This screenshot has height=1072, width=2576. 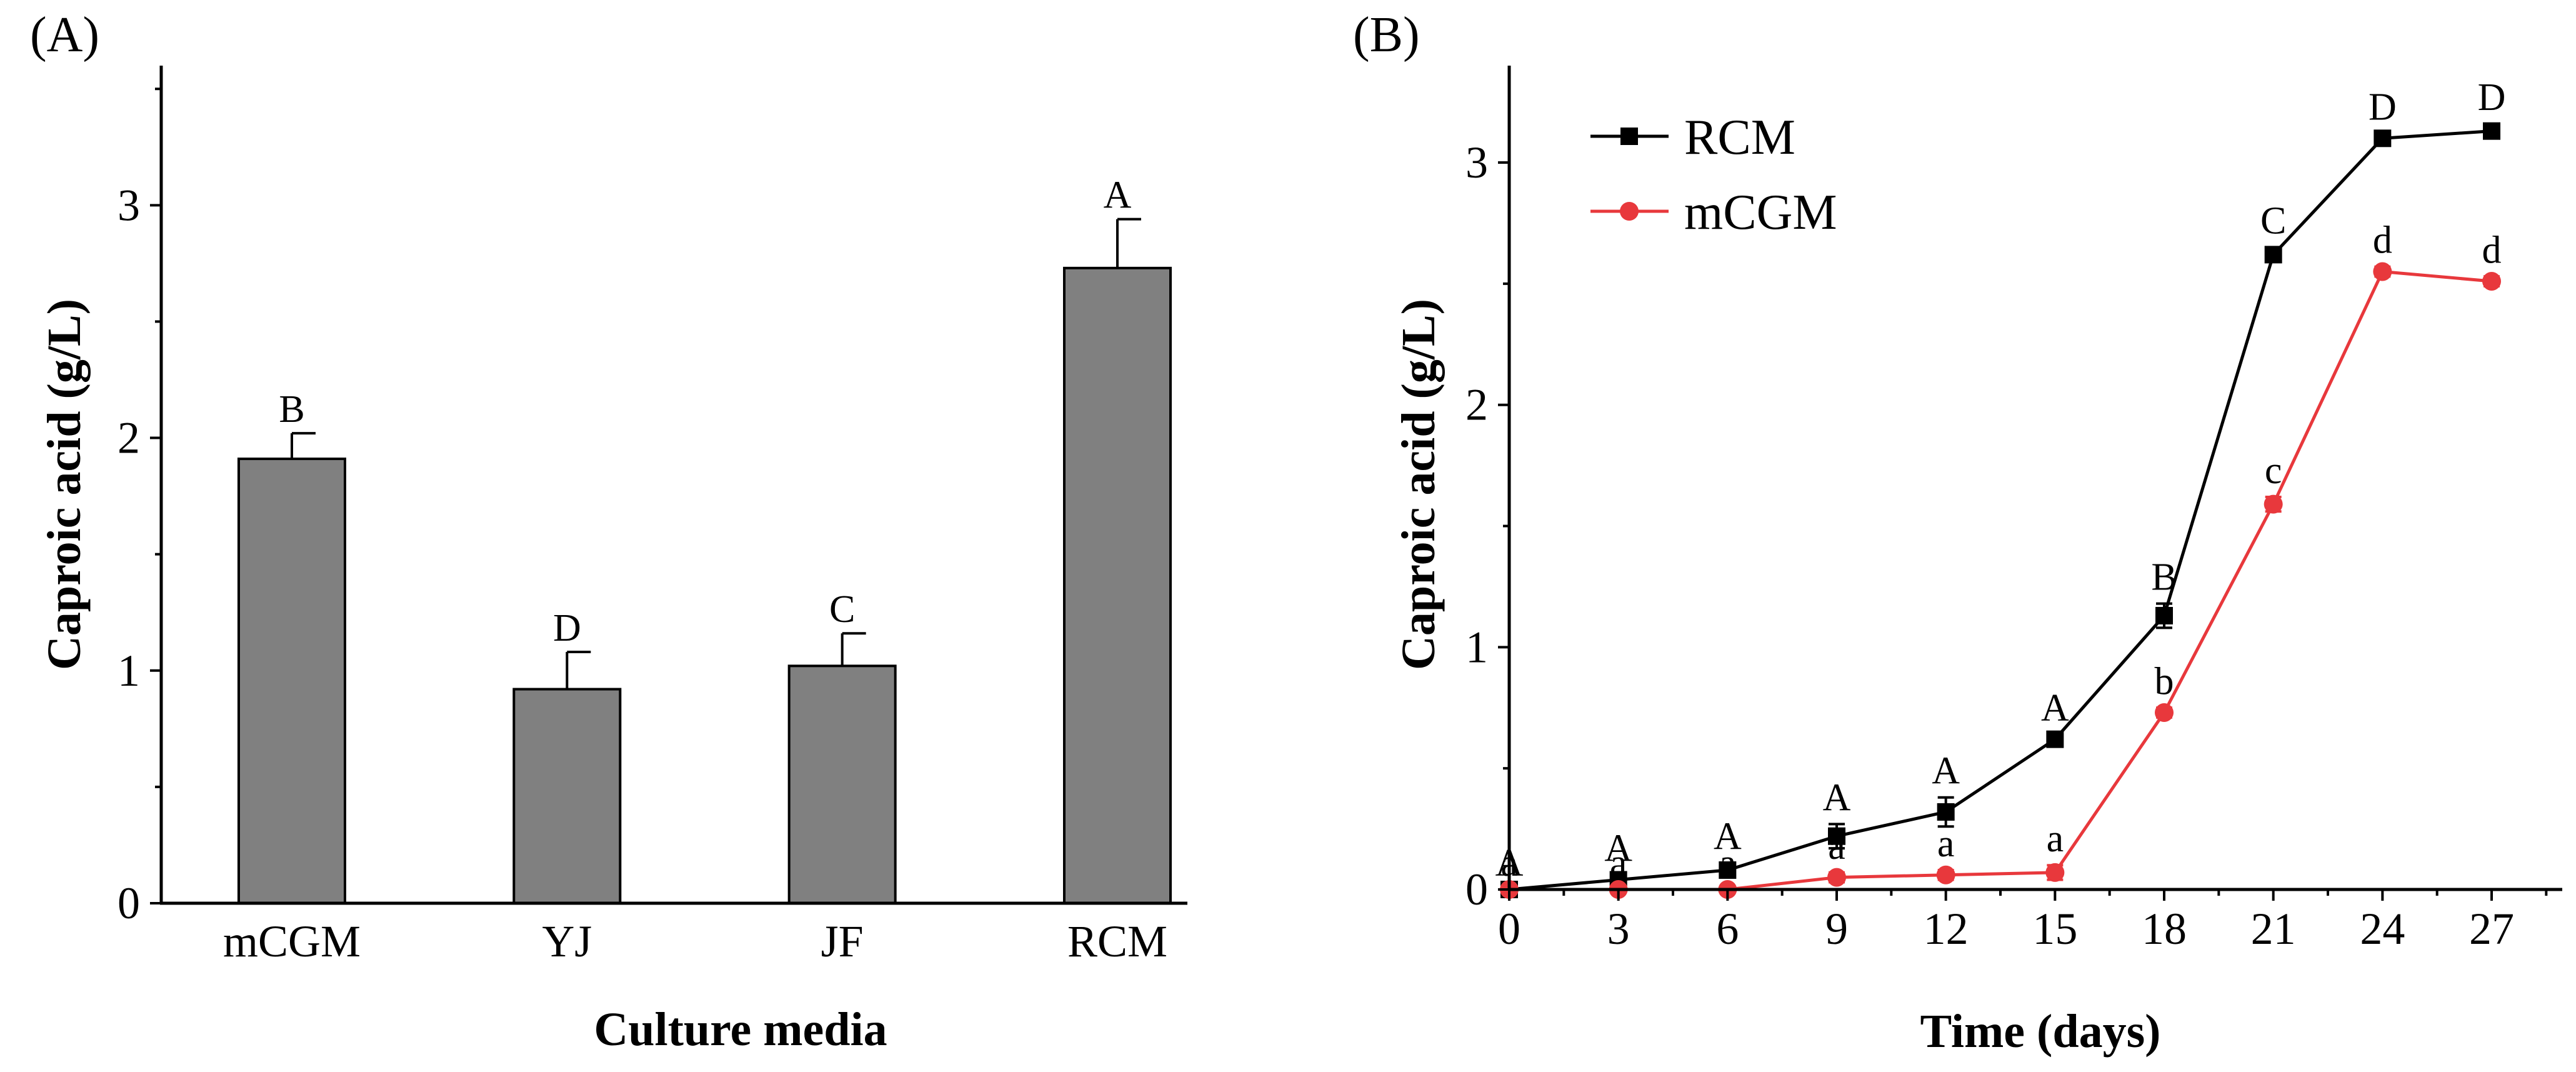 What do you see at coordinates (139, 508) in the screenshot?
I see `panel-a-y-ticks: 0 1 2 3` at bounding box center [139, 508].